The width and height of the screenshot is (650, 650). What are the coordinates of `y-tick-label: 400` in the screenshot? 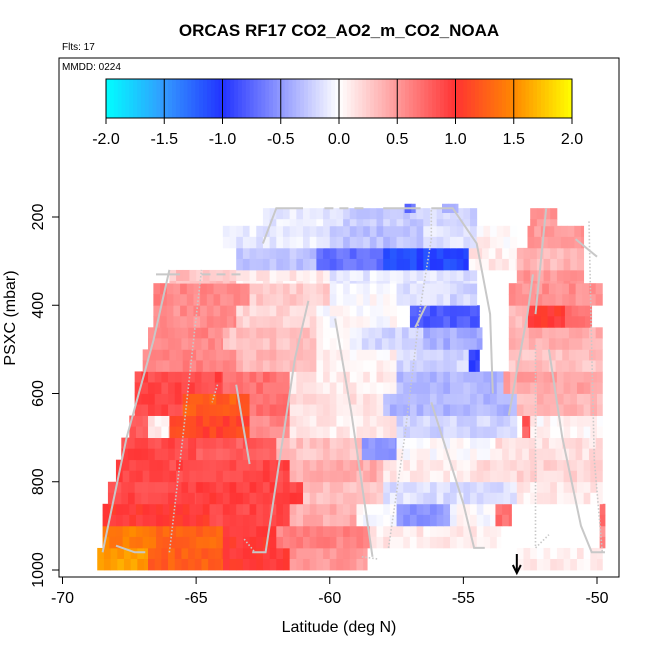 It's located at (38, 305).